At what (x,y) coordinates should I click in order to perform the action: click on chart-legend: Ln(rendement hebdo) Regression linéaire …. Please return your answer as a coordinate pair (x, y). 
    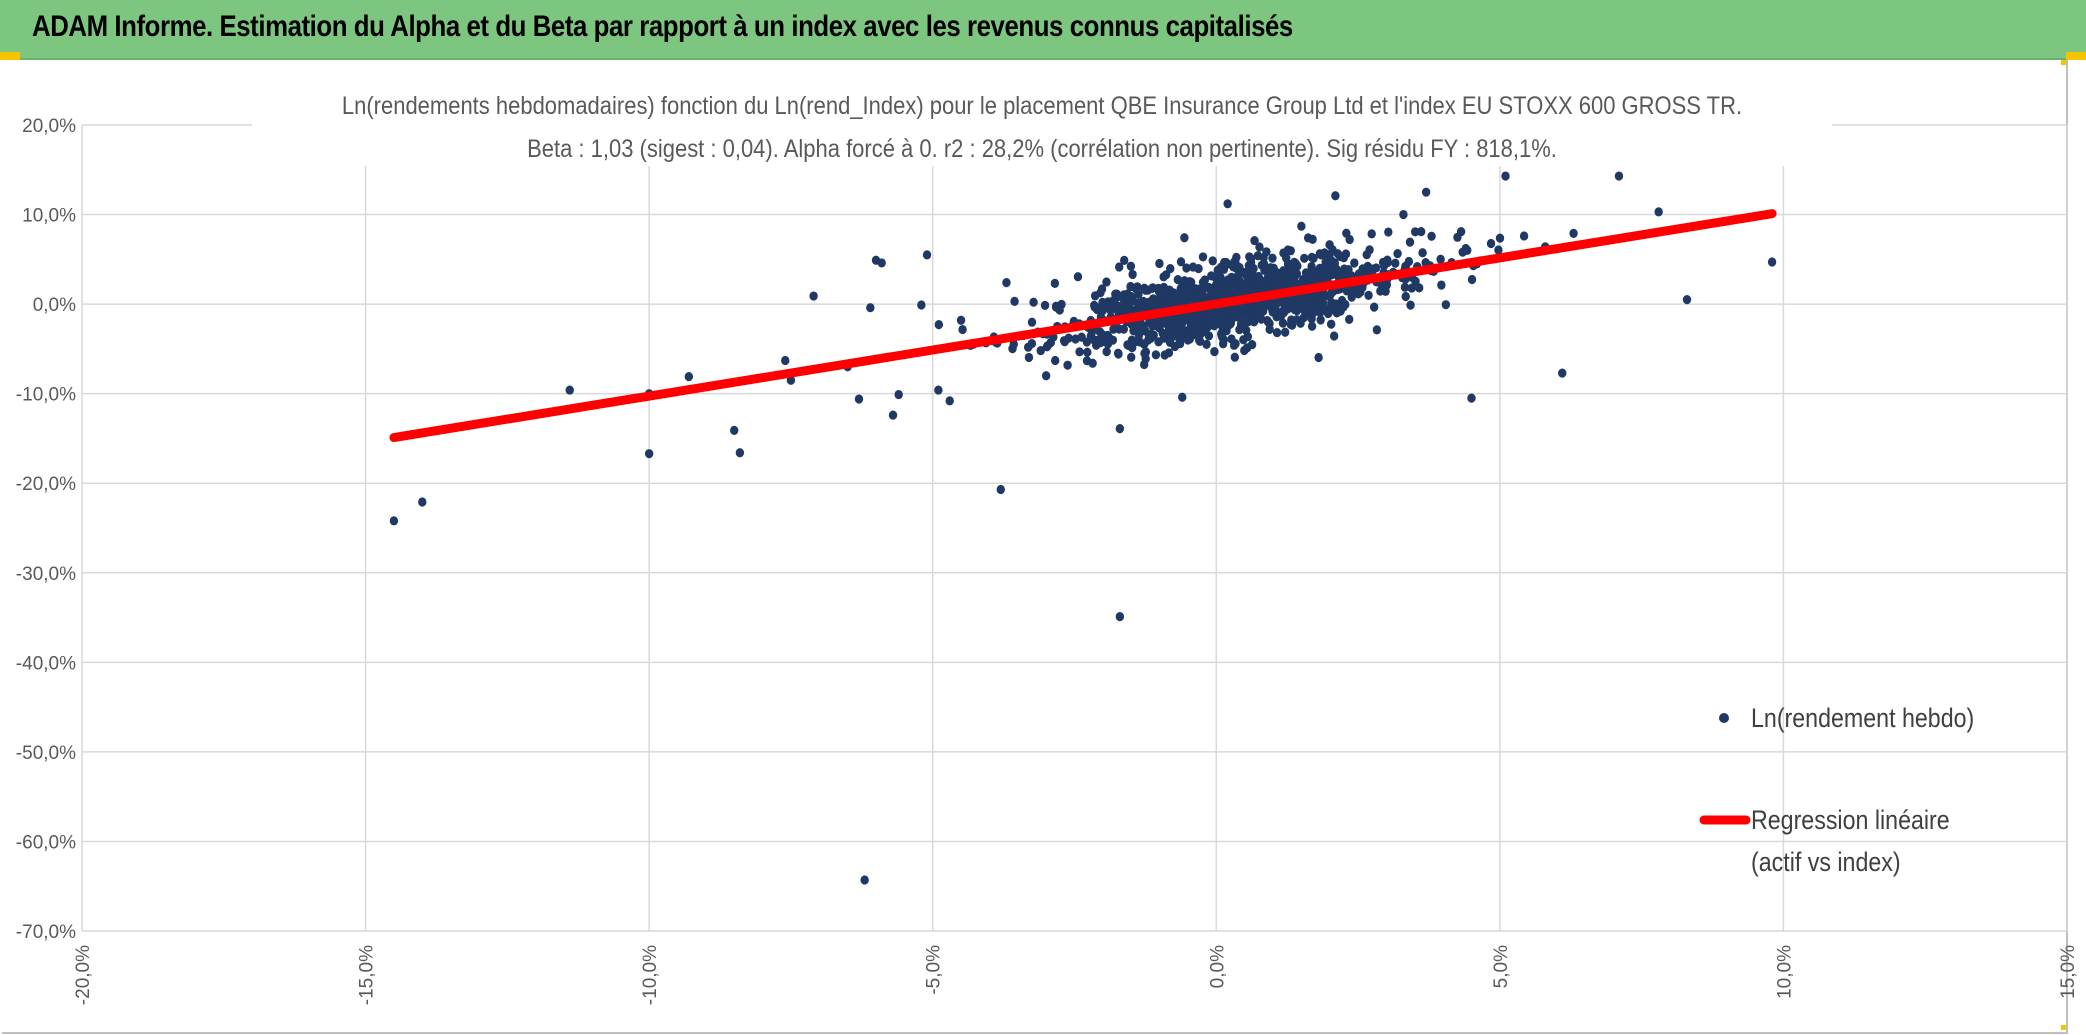
    Looking at the image, I should click on (1836, 790).